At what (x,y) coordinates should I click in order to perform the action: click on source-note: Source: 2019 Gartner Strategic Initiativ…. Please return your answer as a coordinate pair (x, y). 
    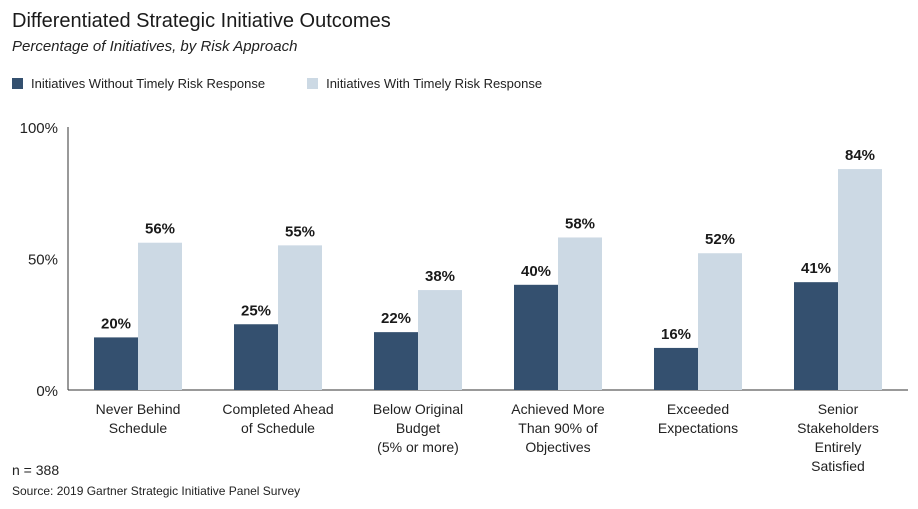
    Looking at the image, I should click on (156, 491).